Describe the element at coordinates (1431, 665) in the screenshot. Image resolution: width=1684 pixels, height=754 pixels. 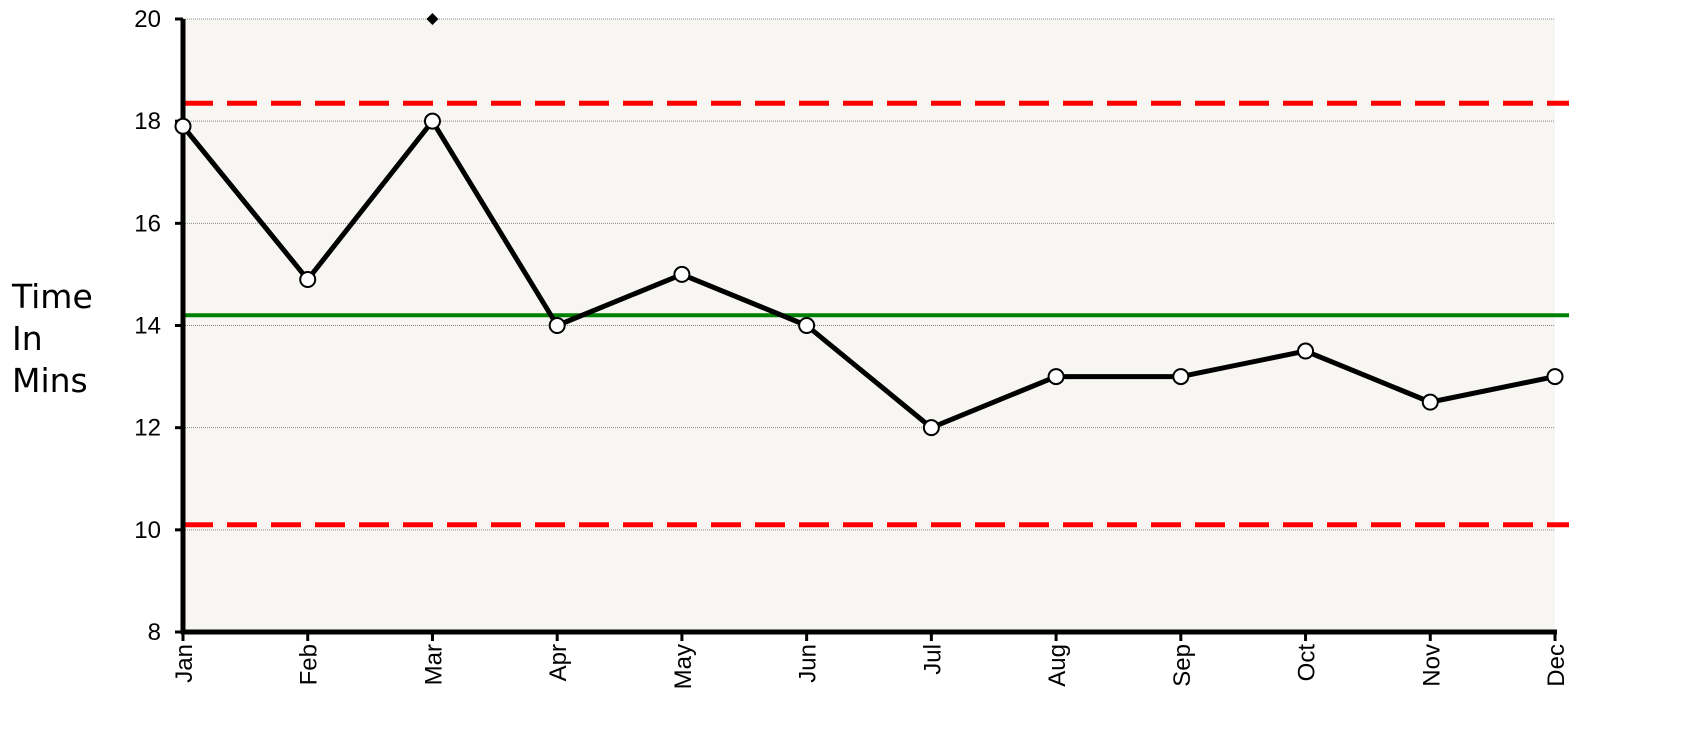
I see `x-tick-label: Nov` at that location.